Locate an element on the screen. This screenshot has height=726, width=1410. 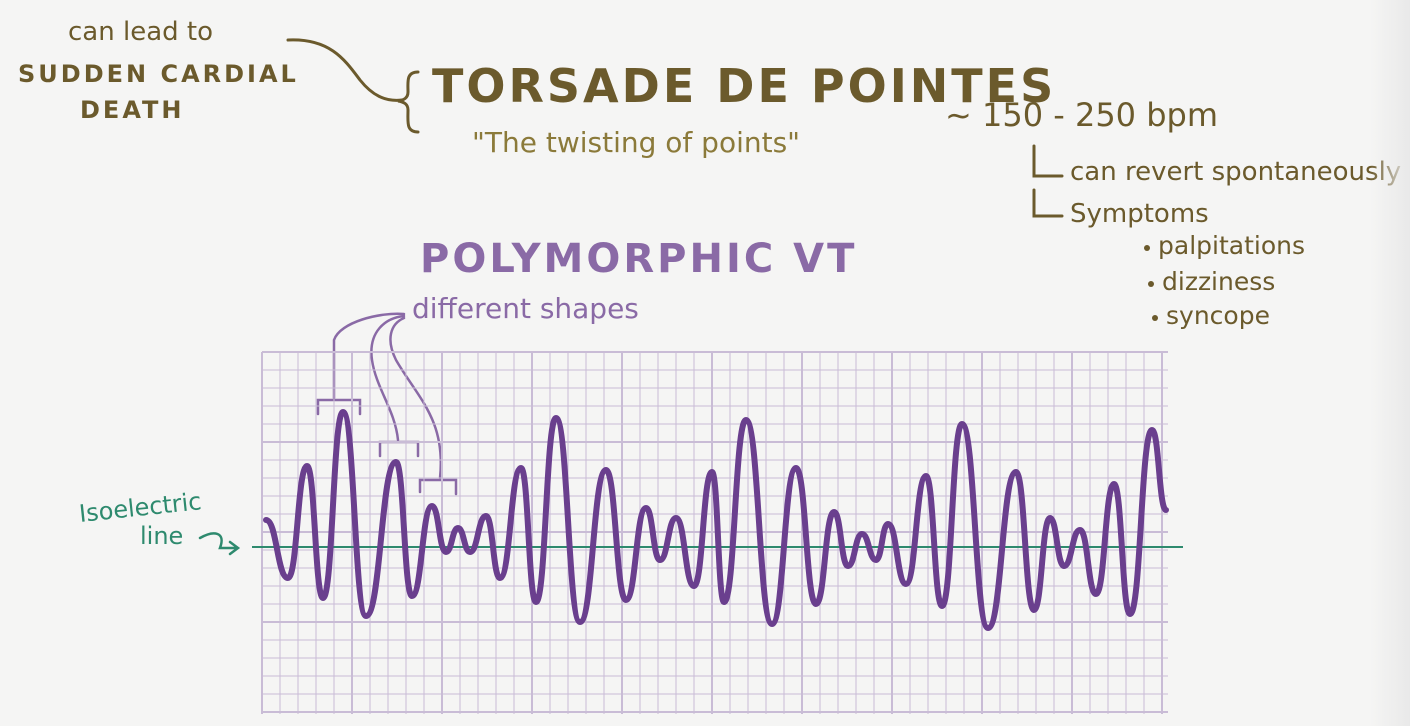
left-note-line1: can lead to is located at coordinates (140, 32).